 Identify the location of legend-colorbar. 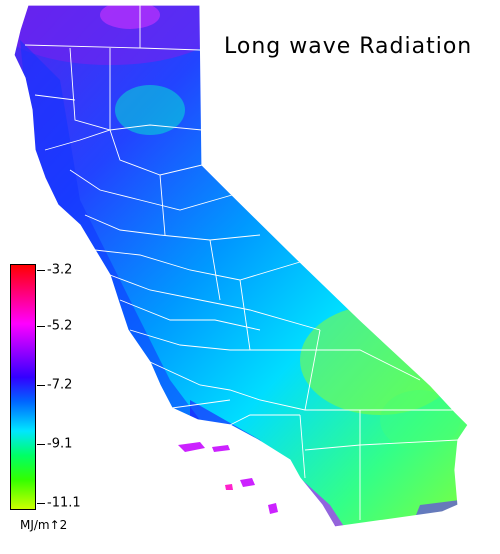
(23, 387).